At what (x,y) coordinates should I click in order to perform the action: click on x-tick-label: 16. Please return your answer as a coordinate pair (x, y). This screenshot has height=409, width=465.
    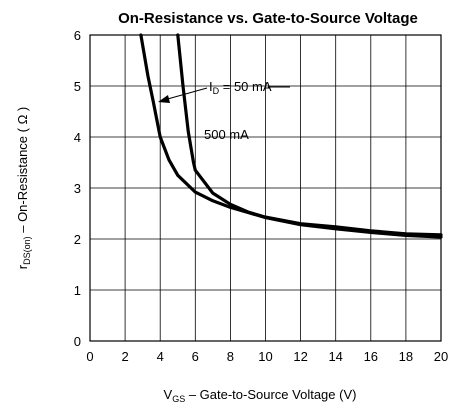
    Looking at the image, I should click on (371, 356).